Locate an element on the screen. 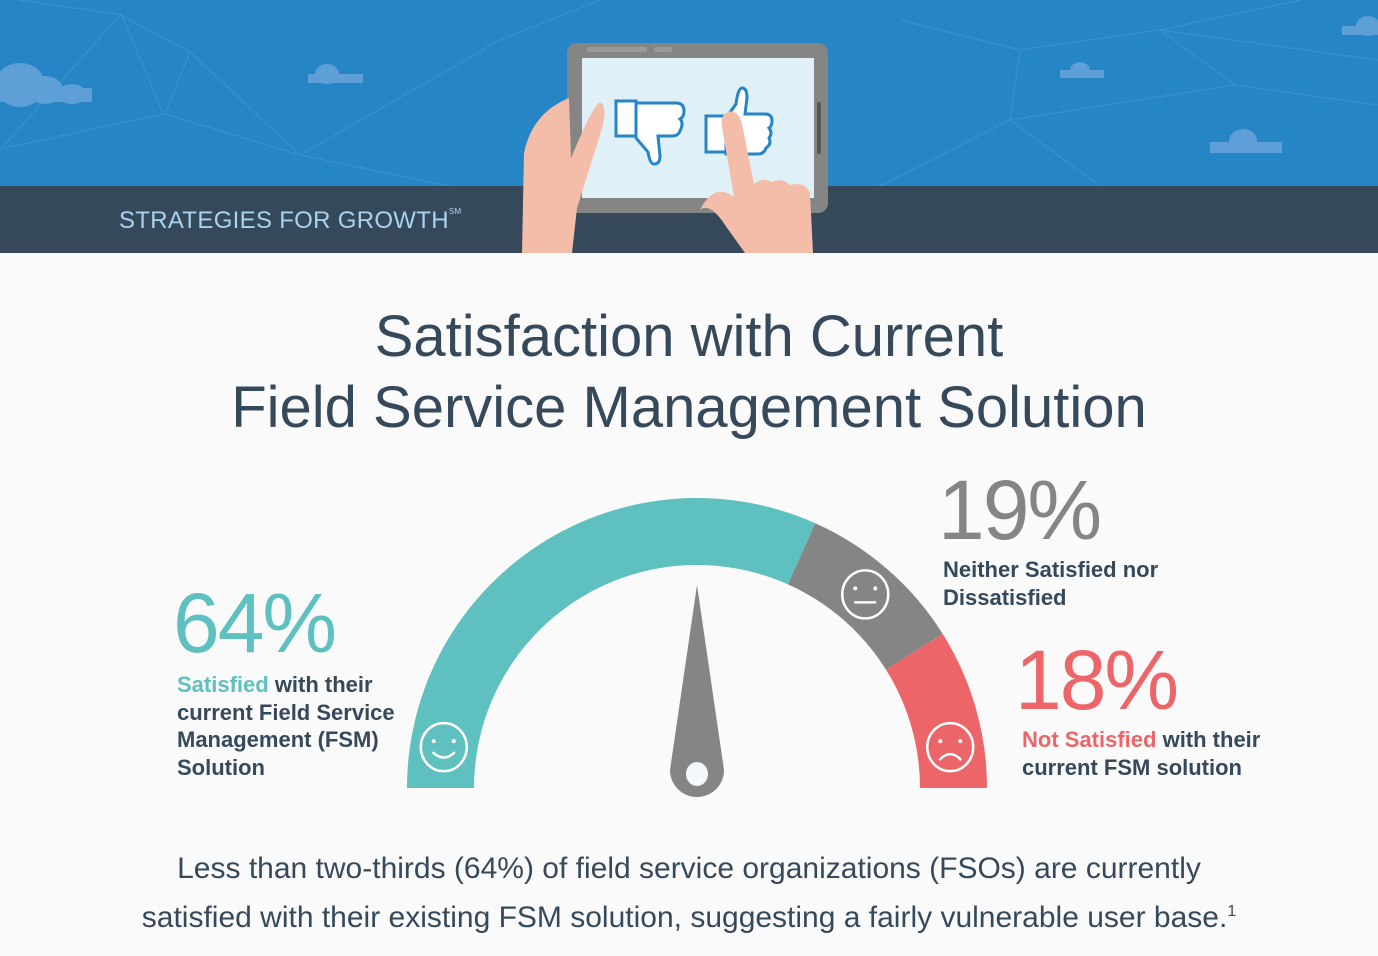 This screenshot has width=1378, height=956. gauge-needle is located at coordinates (697, 691).